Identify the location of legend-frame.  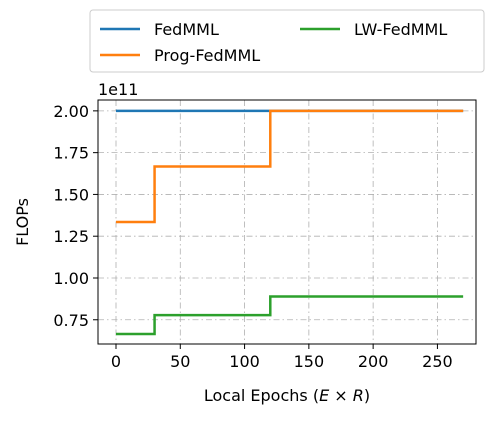
(287, 41).